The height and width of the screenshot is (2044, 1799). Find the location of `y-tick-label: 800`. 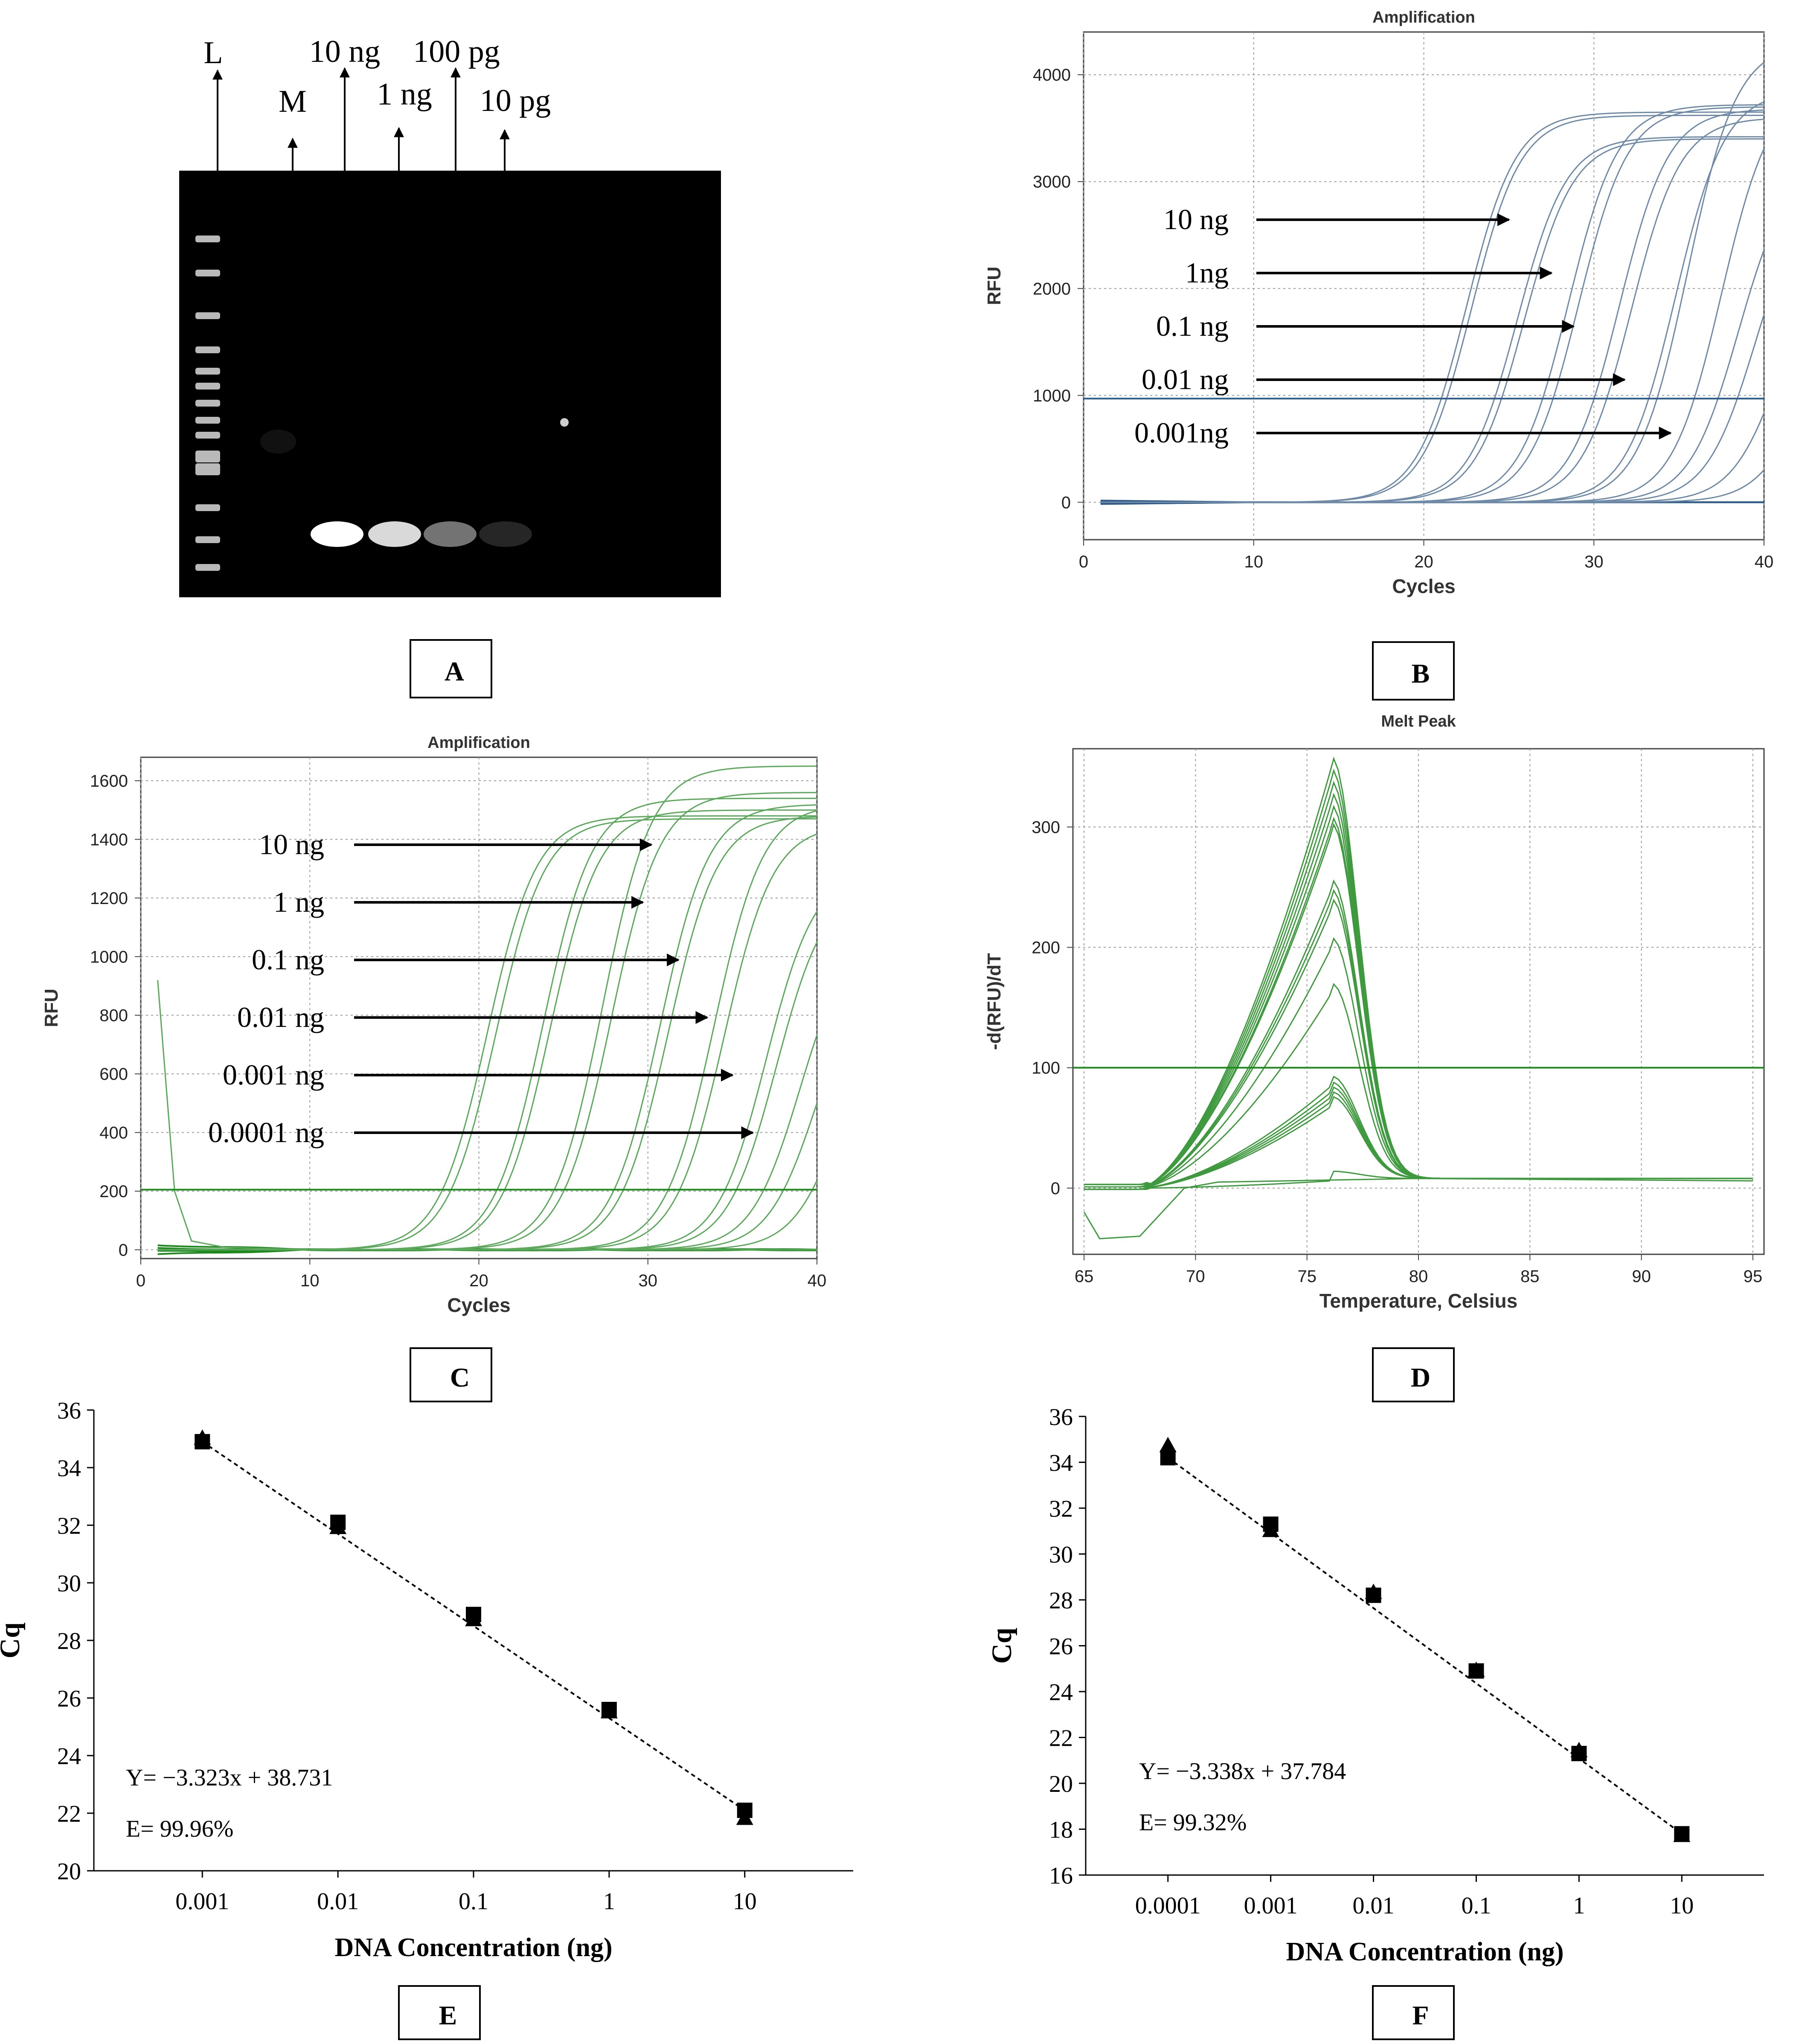

y-tick-label: 800 is located at coordinates (113, 1015).